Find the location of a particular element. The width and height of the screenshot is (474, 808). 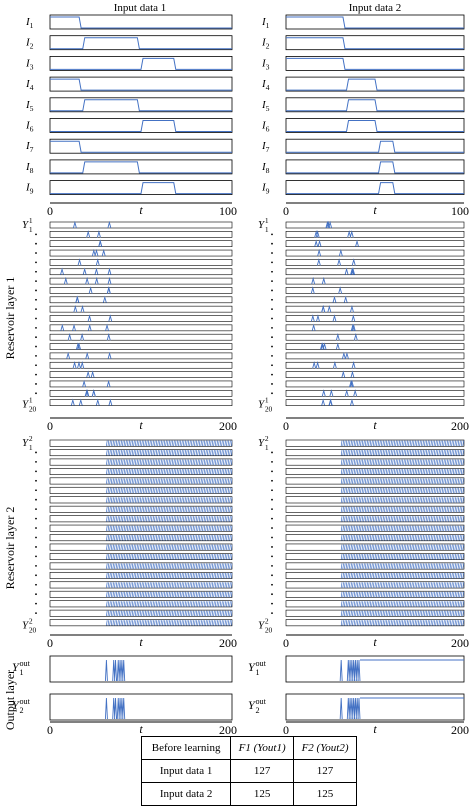

output-panel-tick-label: 200 is located at coordinates (460, 730).